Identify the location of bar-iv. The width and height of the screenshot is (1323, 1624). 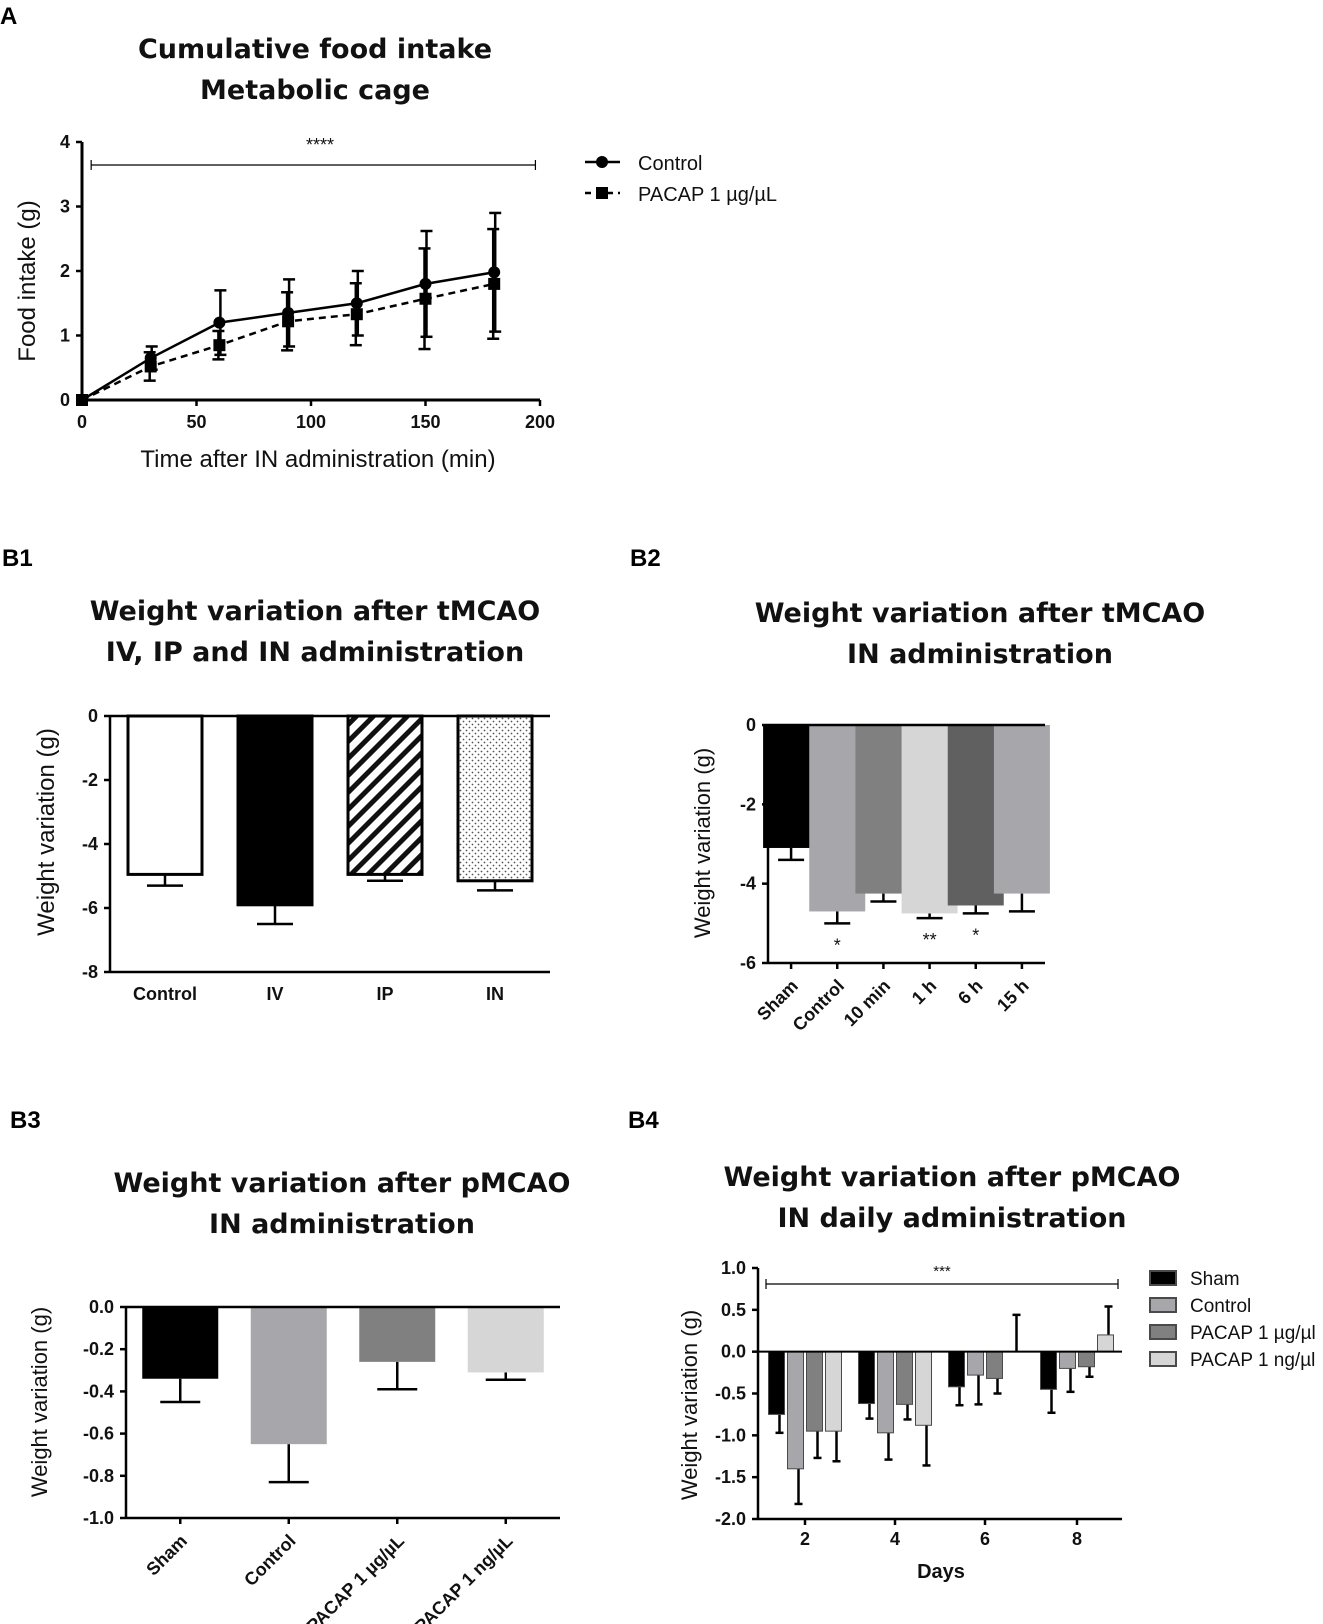
(275, 810).